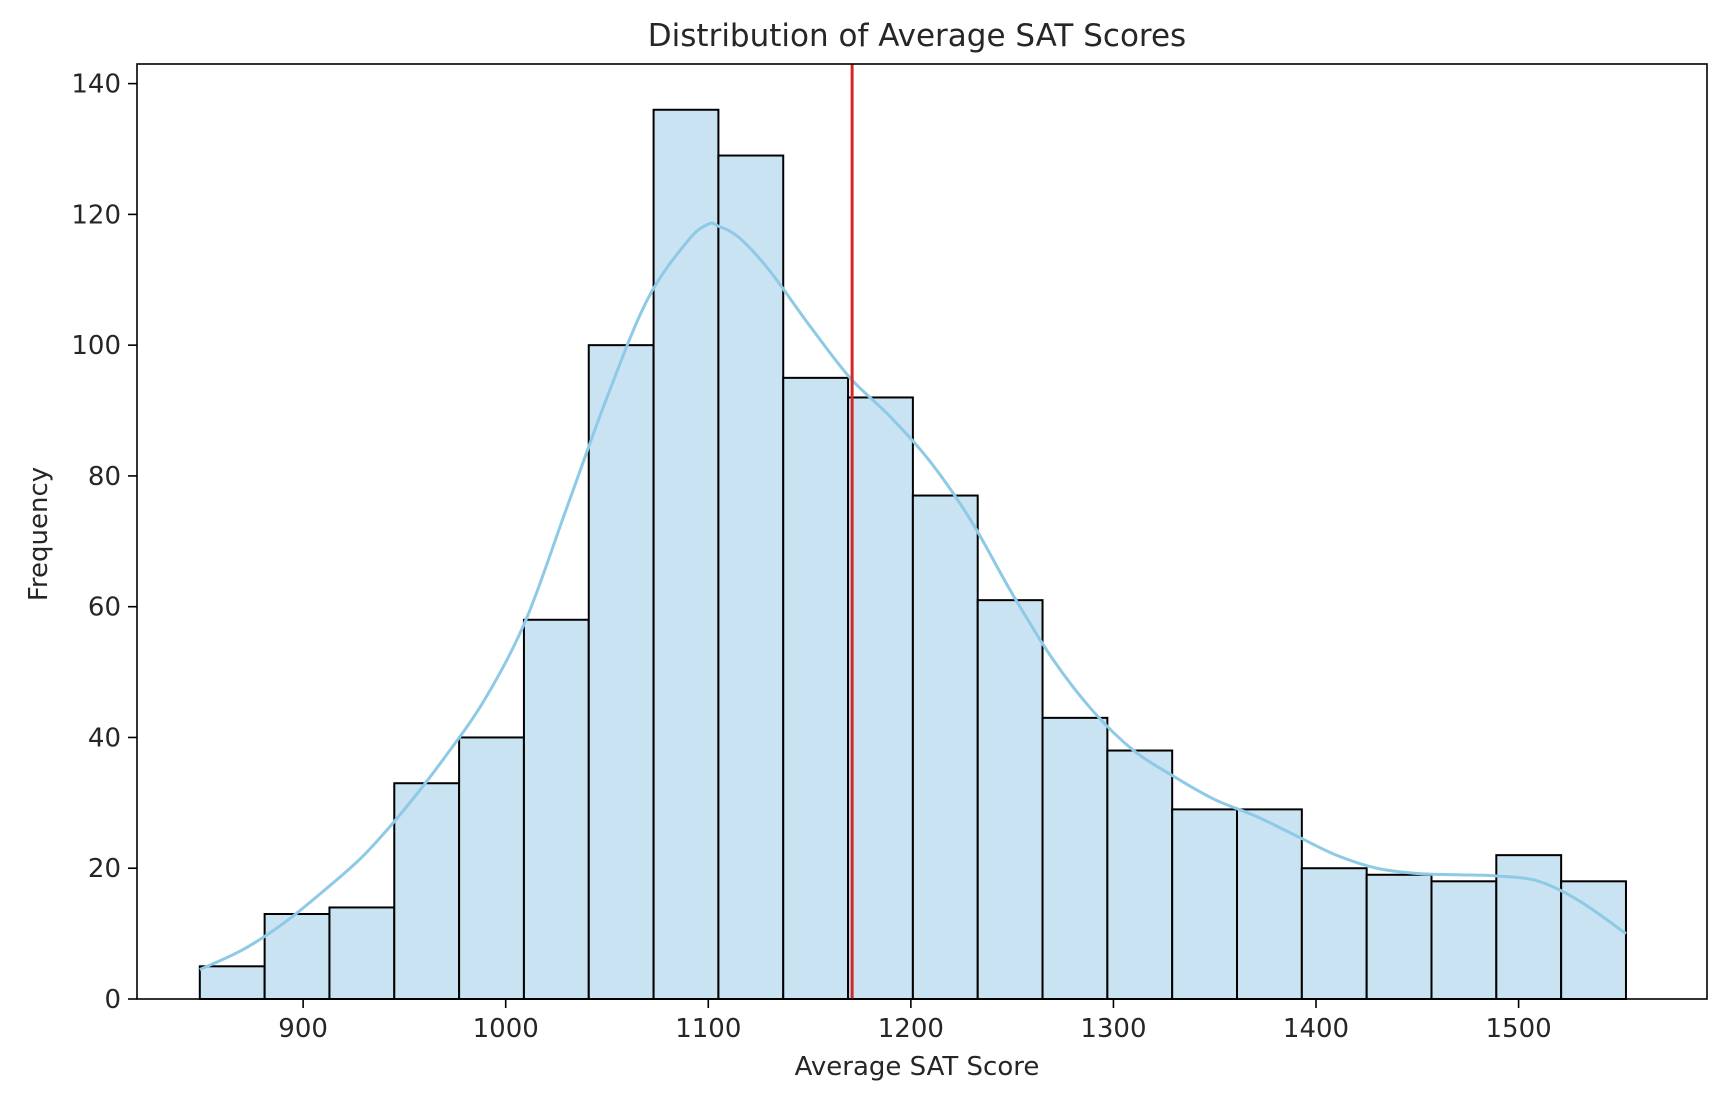 The height and width of the screenshot is (1100, 1732). What do you see at coordinates (708, 1029) in the screenshot?
I see `x-tick-label: 1100` at bounding box center [708, 1029].